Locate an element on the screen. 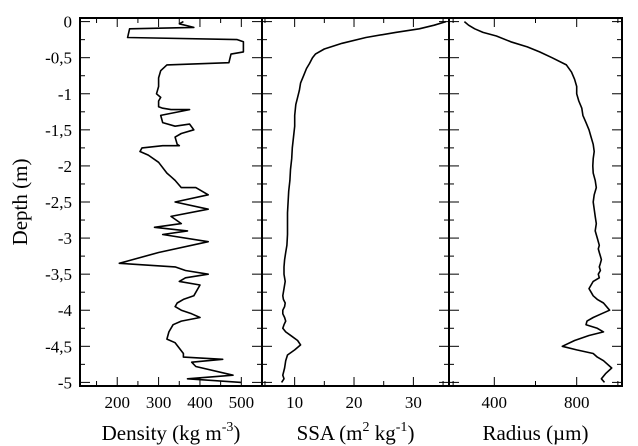 This screenshot has height=446, width=638. radius-xtick-label: 800 is located at coordinates (577, 402).